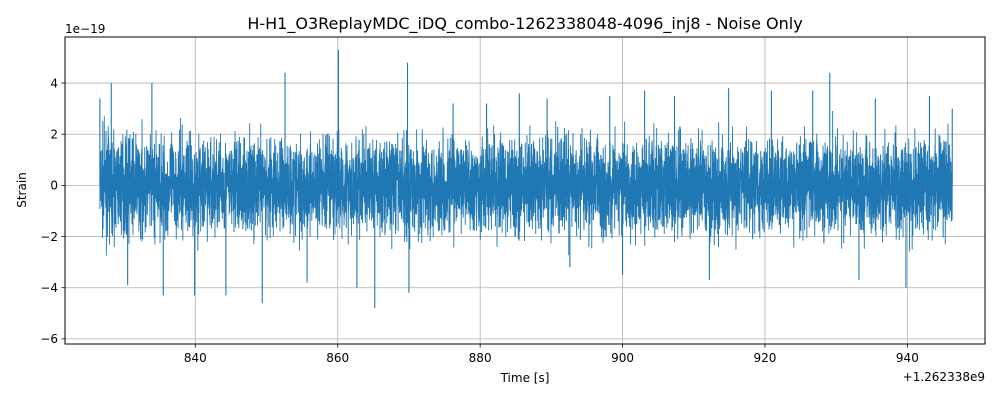 The image size is (1000, 400). Describe the element at coordinates (622, 358) in the screenshot. I see `x-tick-label: 900` at that location.